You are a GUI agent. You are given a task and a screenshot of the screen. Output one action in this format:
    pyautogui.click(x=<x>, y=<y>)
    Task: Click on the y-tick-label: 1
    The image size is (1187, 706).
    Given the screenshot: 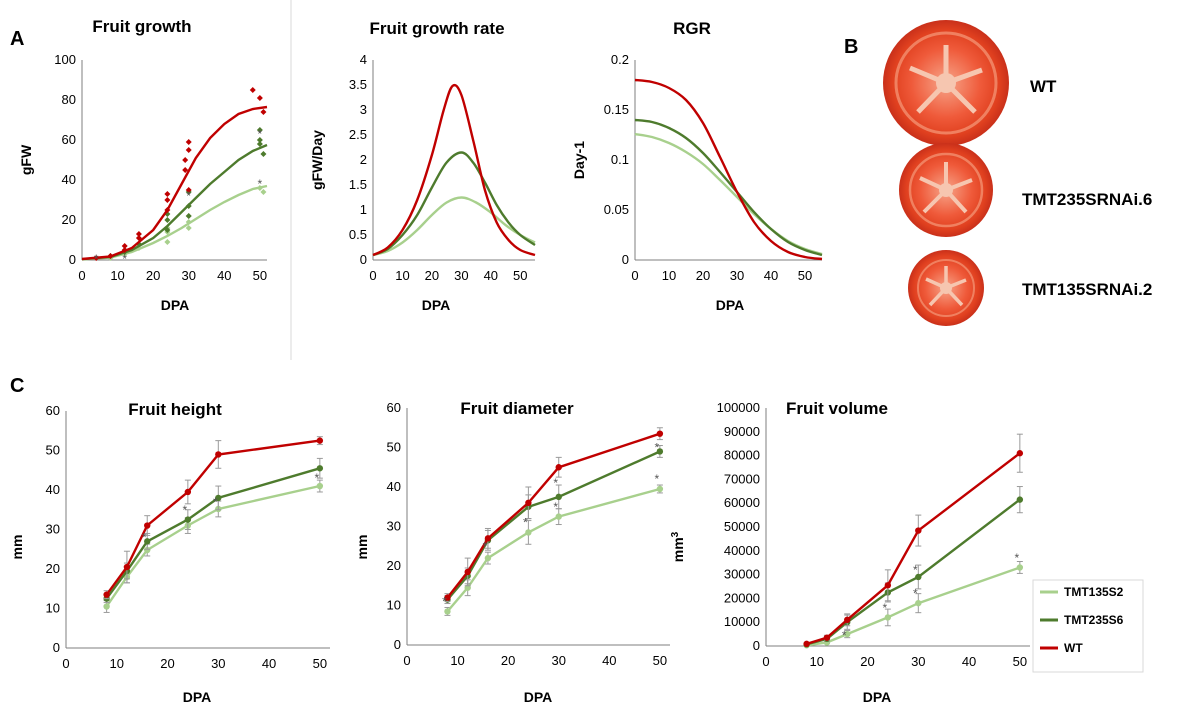 What is the action you would take?
    pyautogui.click(x=363, y=209)
    